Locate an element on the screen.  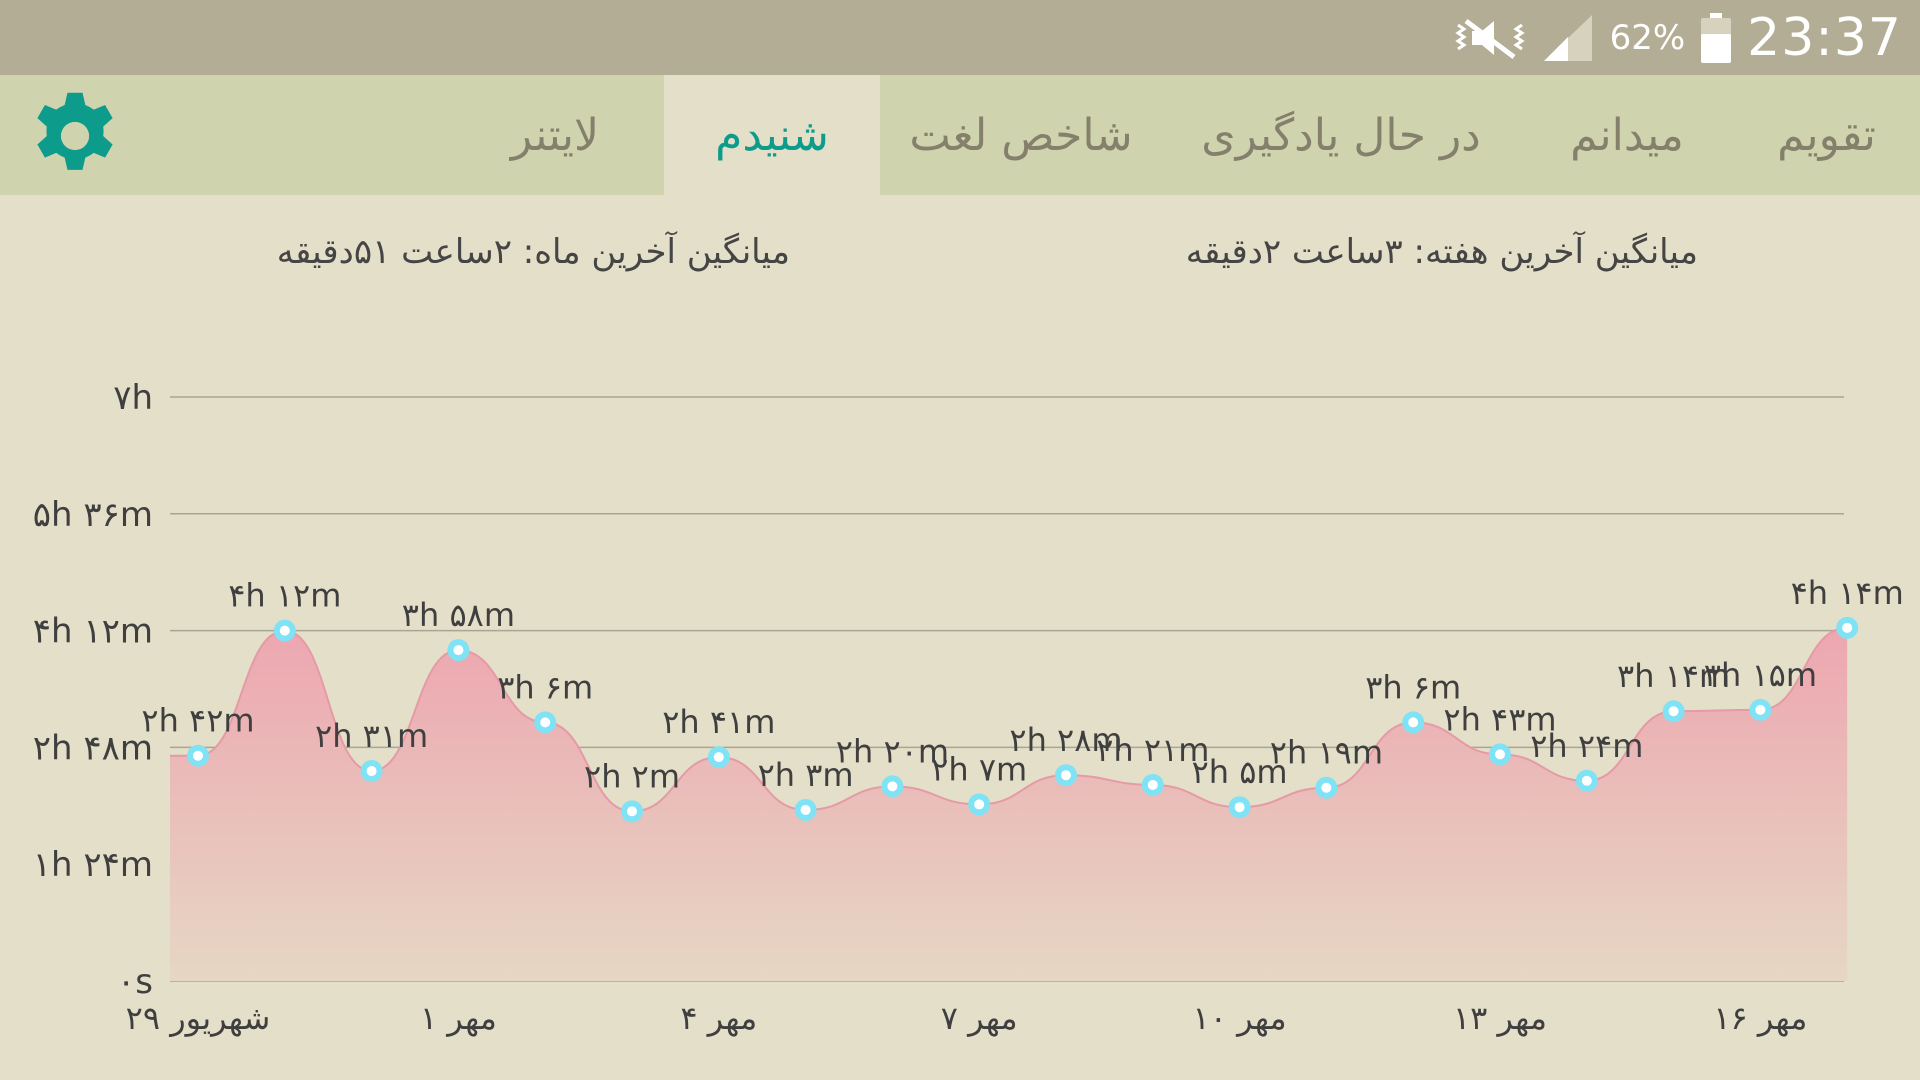
x-tick-label: ۱۳ مهر is located at coordinates (1500, 1018).